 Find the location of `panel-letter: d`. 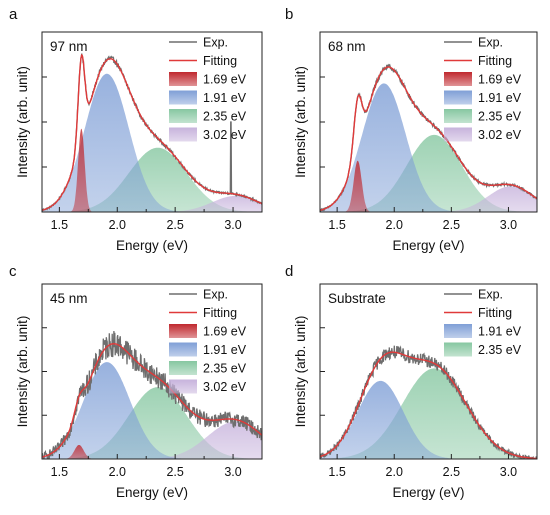

panel-letter: d is located at coordinates (289, 271).